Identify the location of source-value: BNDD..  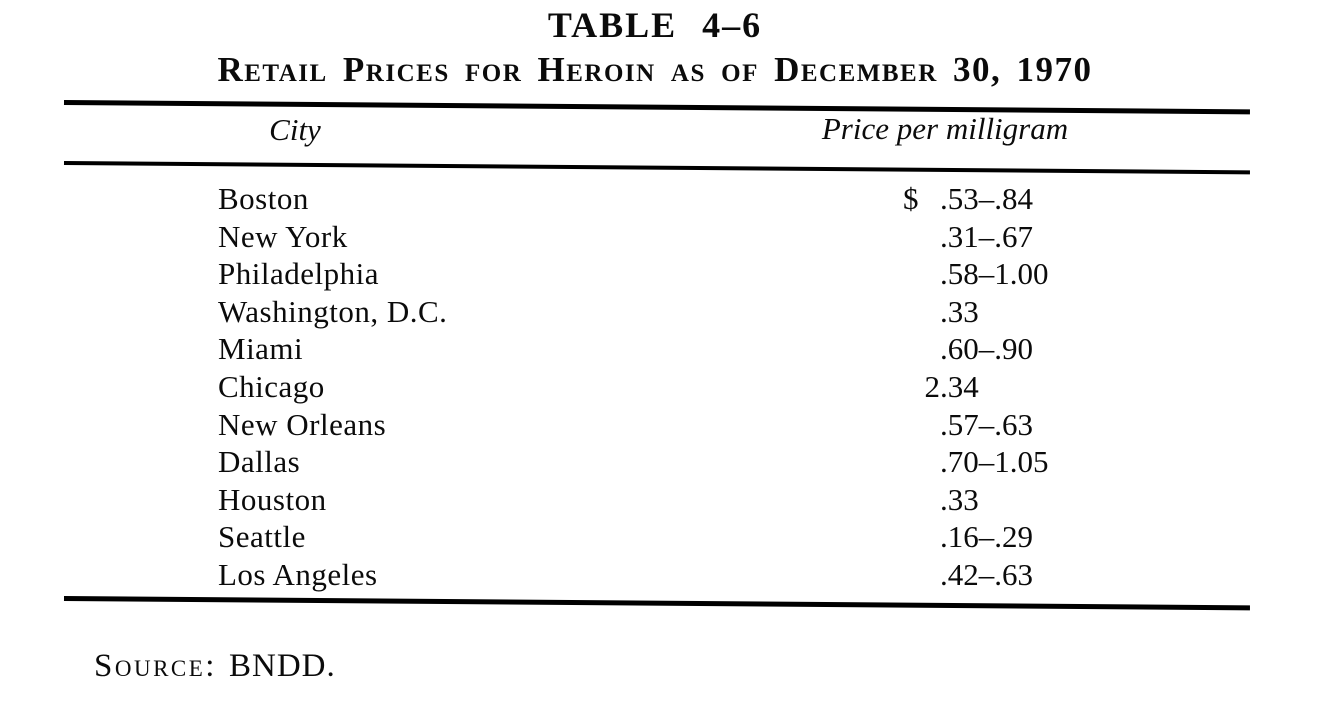
(282, 666).